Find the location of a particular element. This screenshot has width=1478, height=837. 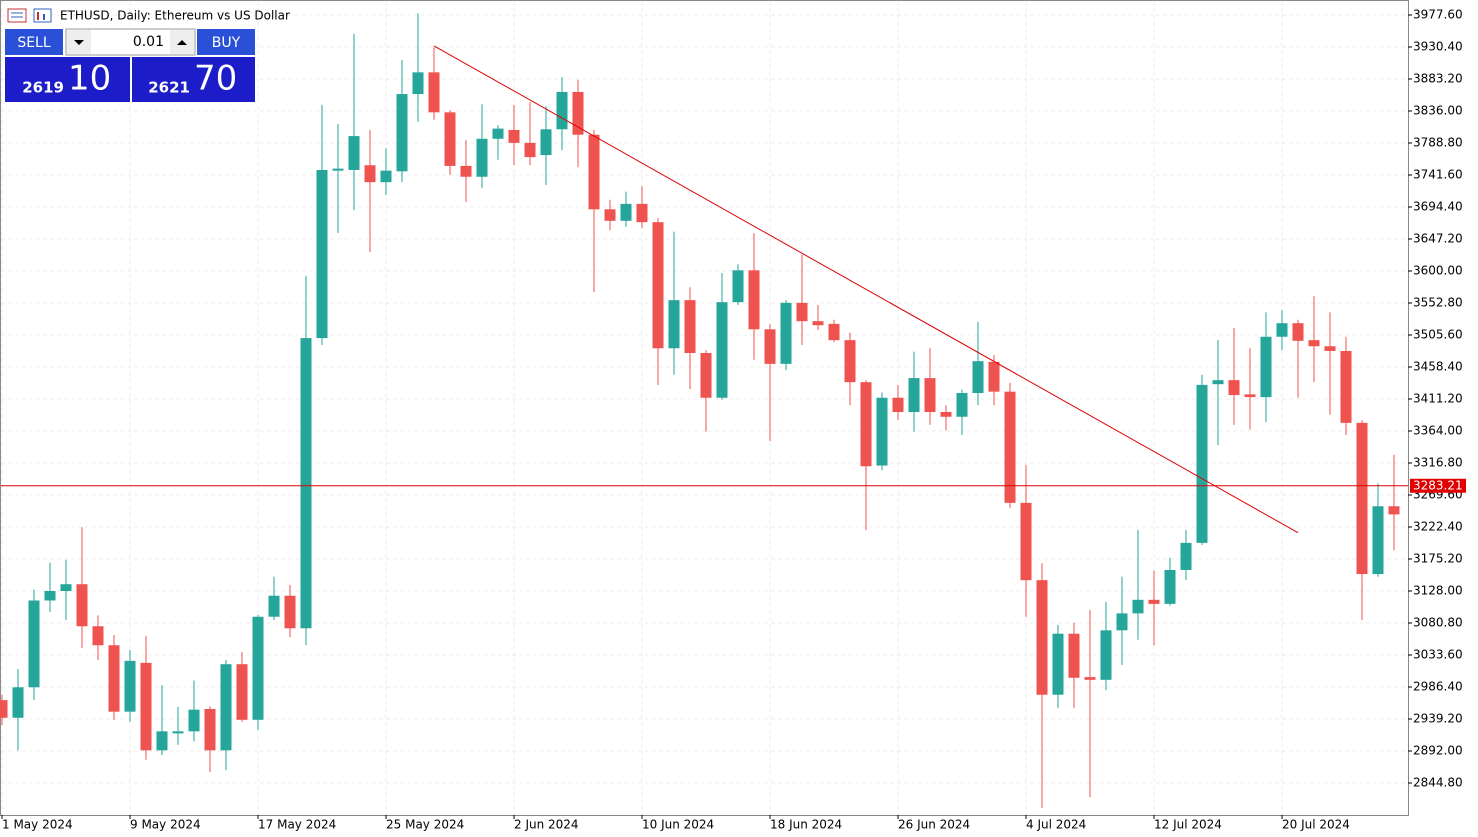

ask-big: 2621 is located at coordinates (169, 88).